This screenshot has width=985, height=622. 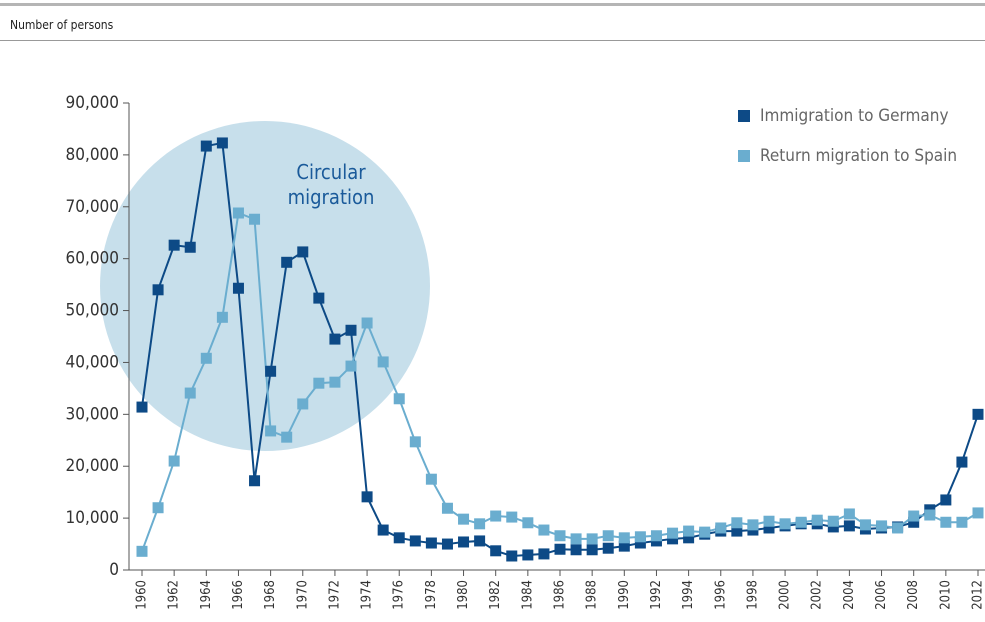 What do you see at coordinates (93, 518) in the screenshot?
I see `y-tick-label: 10,000` at bounding box center [93, 518].